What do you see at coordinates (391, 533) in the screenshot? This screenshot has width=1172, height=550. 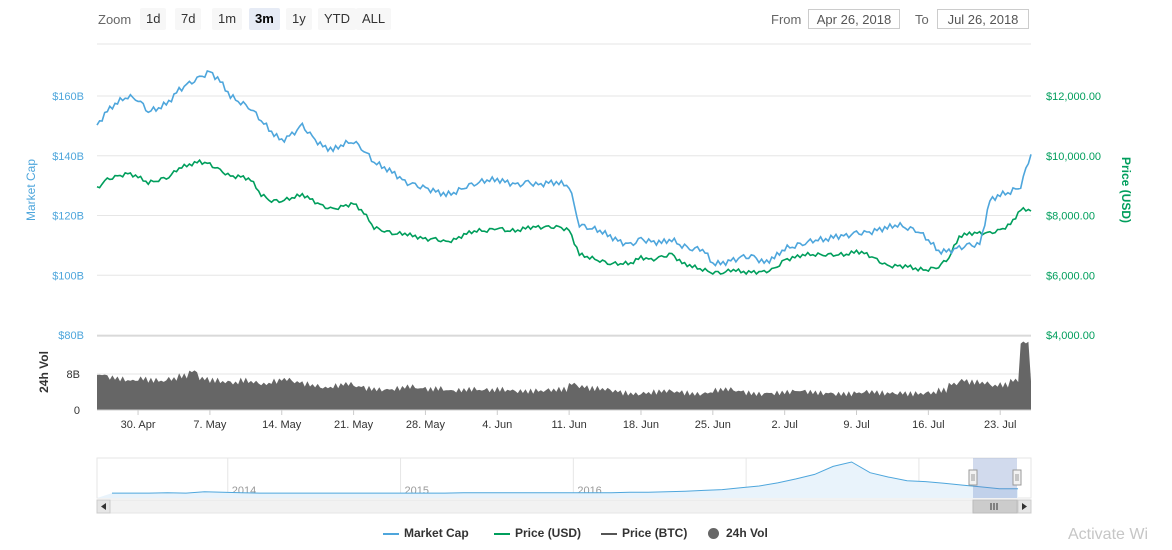 I see `legend-market-cap-swatch` at bounding box center [391, 533].